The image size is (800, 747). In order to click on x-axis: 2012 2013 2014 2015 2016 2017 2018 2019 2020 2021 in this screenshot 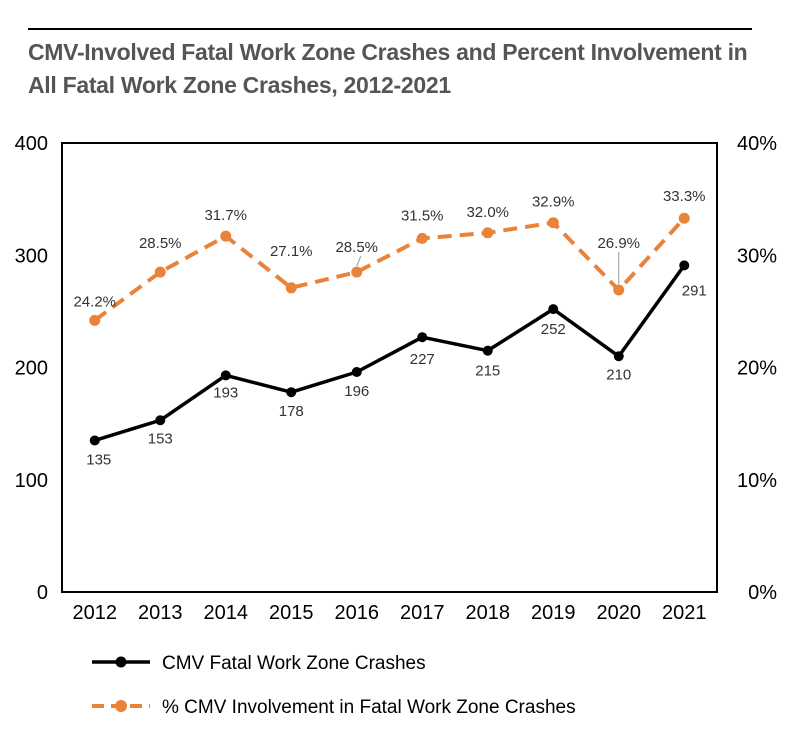, I will do `click(390, 613)`.